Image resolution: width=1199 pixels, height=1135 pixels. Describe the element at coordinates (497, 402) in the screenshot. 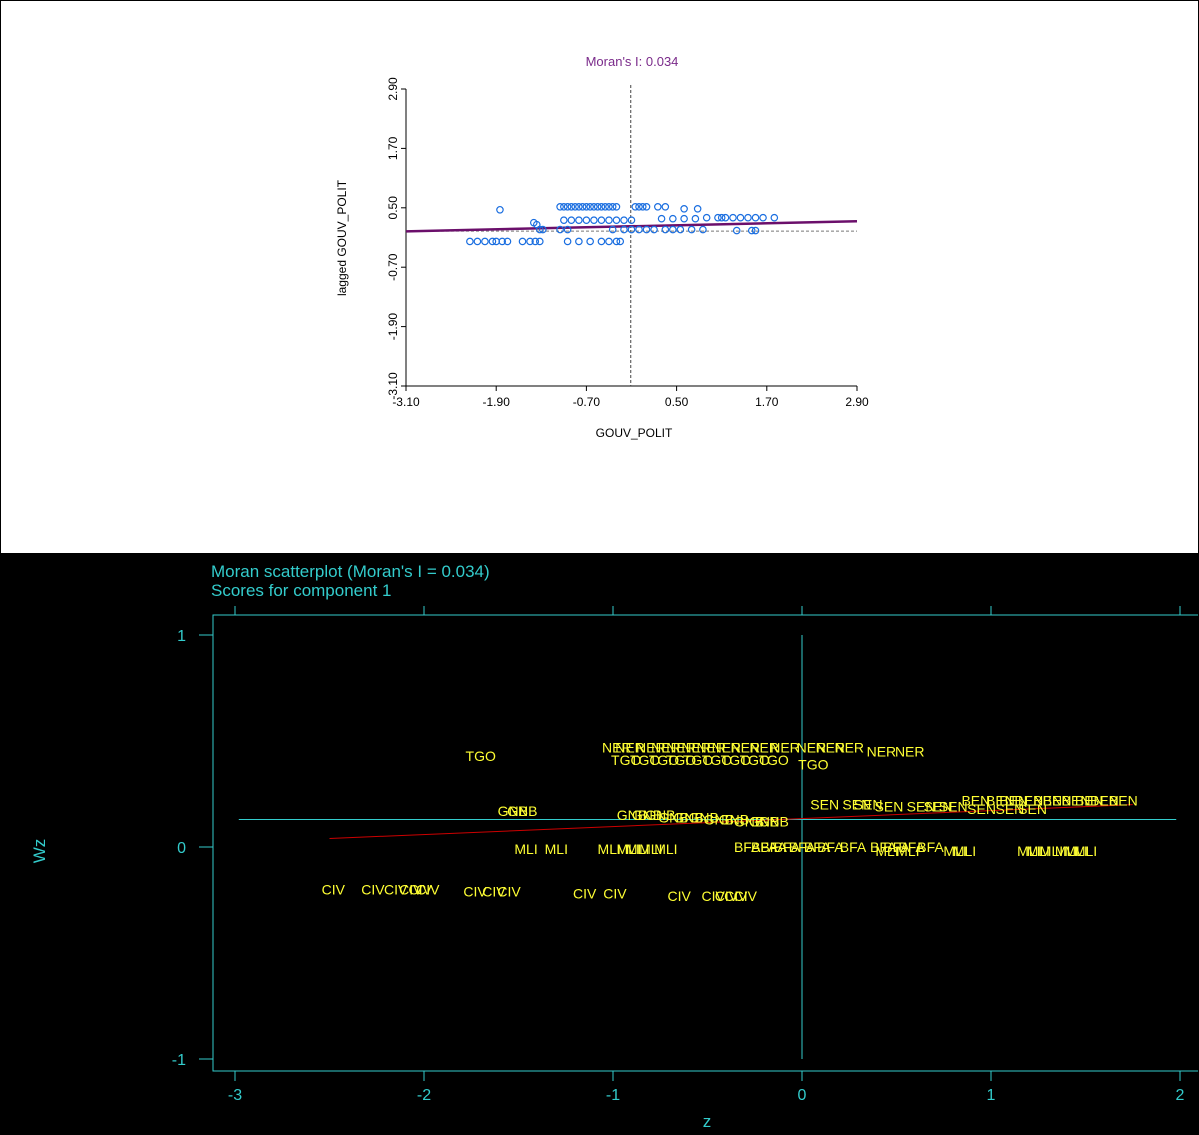

I see `x-tick-label: -1.90` at that location.